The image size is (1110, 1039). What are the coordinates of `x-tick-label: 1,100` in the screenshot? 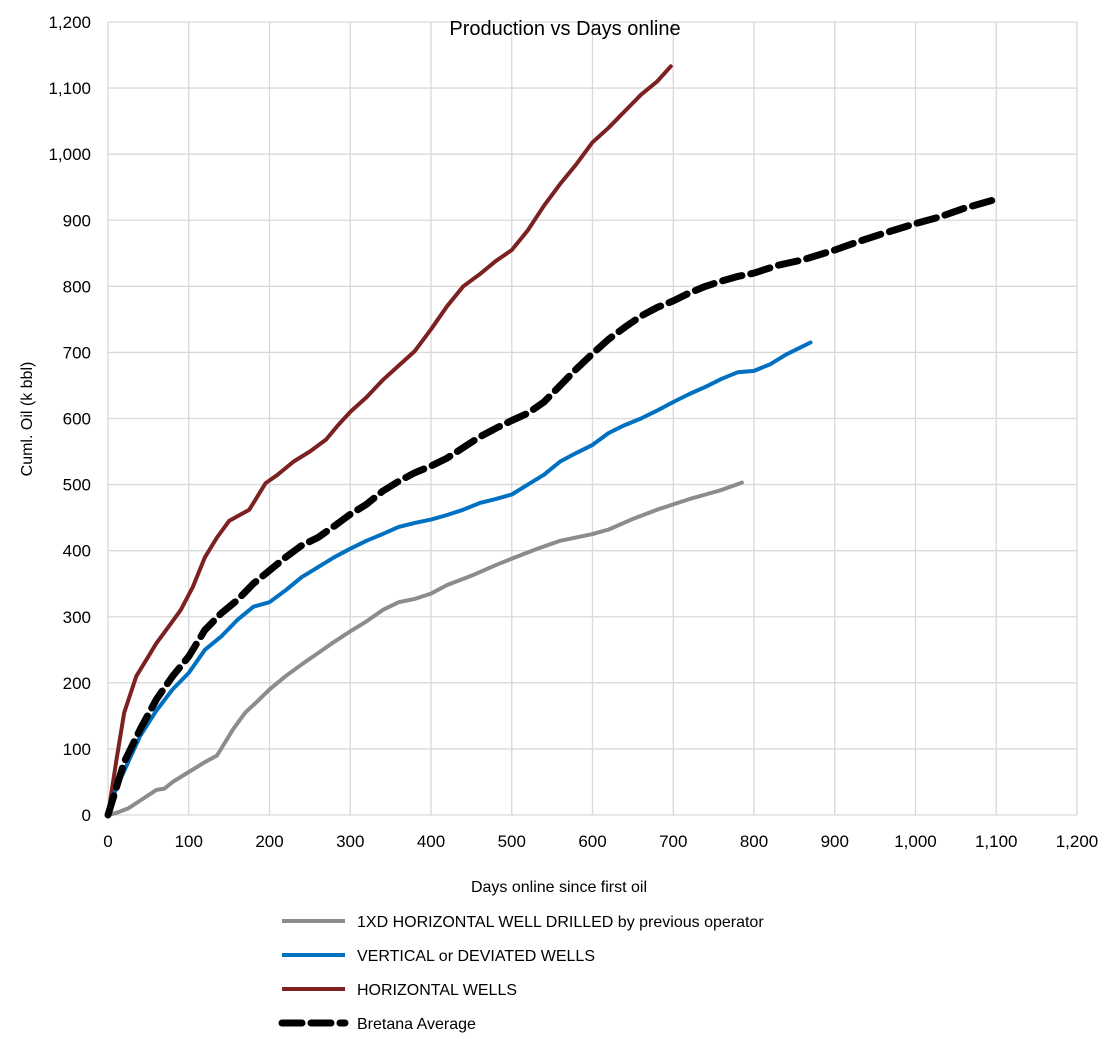 It's located at (996, 841).